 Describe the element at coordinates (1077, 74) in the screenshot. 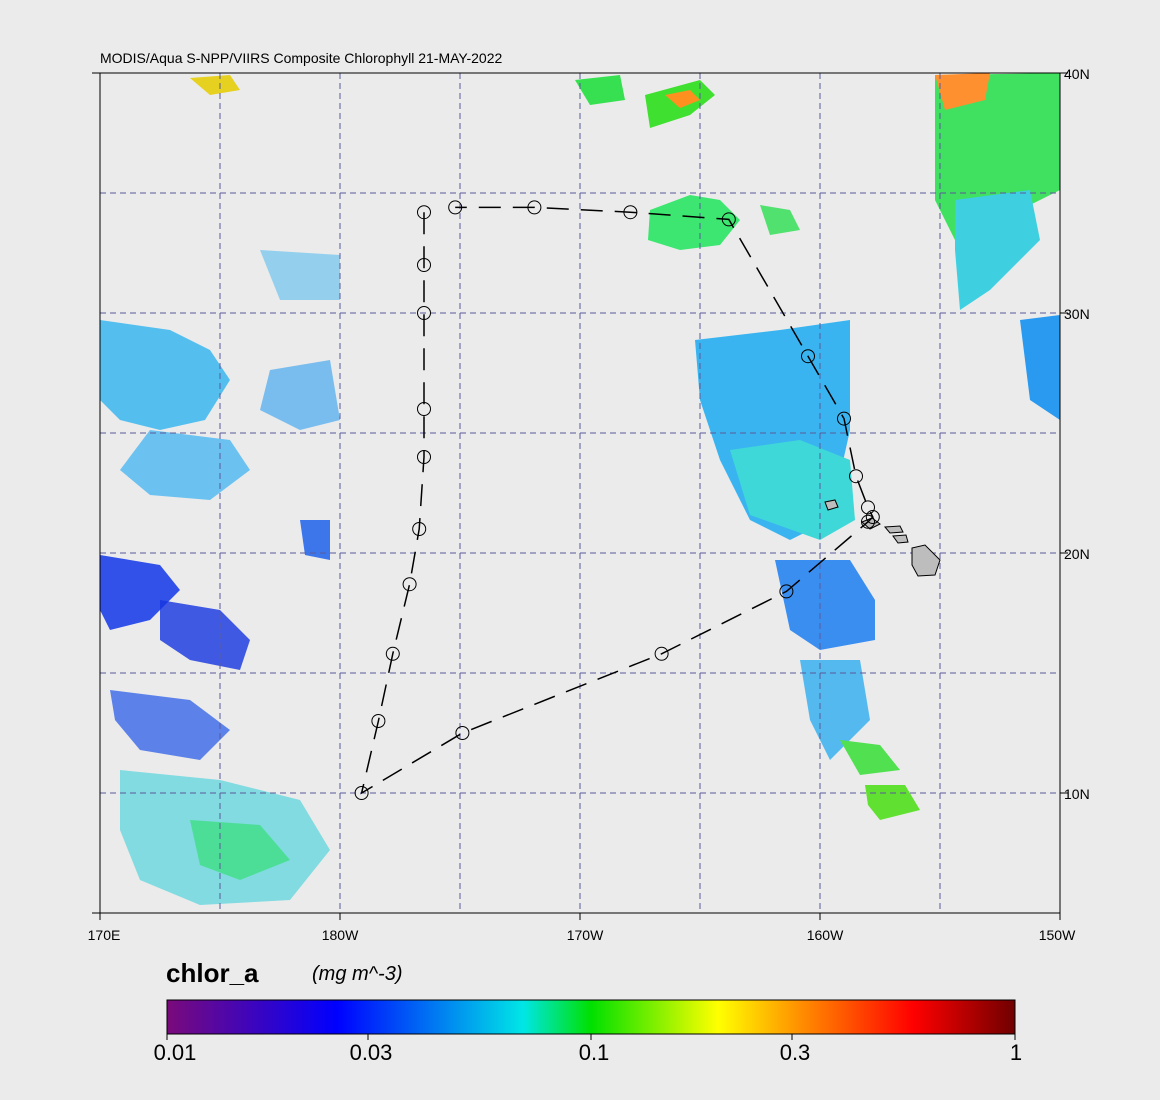

I see `lat-label-40n: 40N` at that location.